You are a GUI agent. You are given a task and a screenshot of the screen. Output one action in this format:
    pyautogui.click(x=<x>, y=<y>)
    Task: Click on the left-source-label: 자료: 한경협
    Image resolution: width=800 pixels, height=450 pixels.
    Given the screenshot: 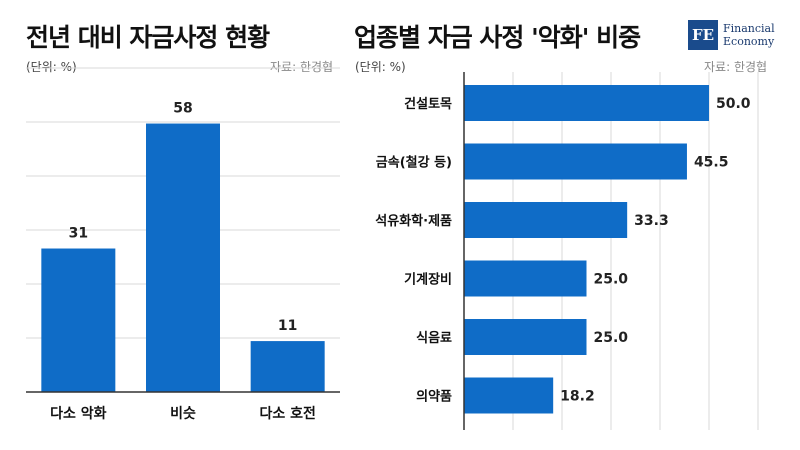 What is the action you would take?
    pyautogui.click(x=302, y=67)
    